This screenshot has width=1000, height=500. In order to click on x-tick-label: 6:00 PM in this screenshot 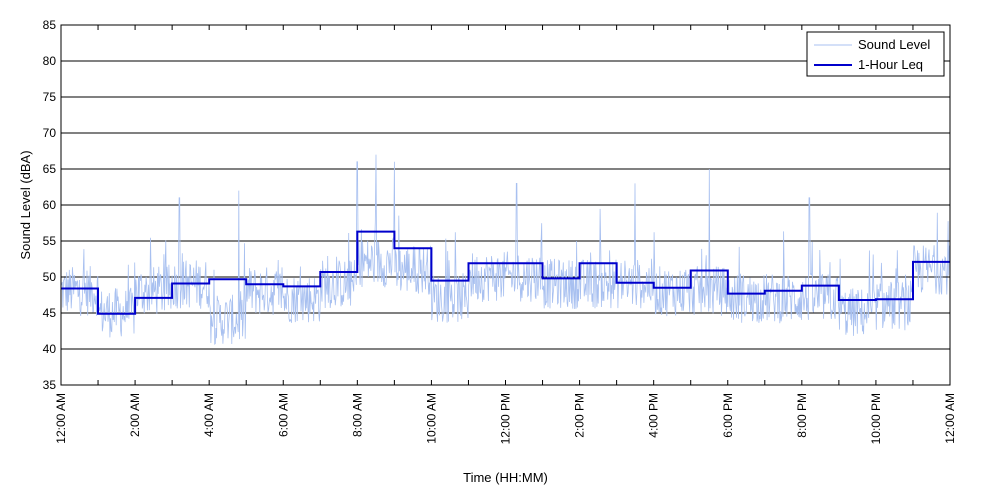, I will do `click(728, 415)`.